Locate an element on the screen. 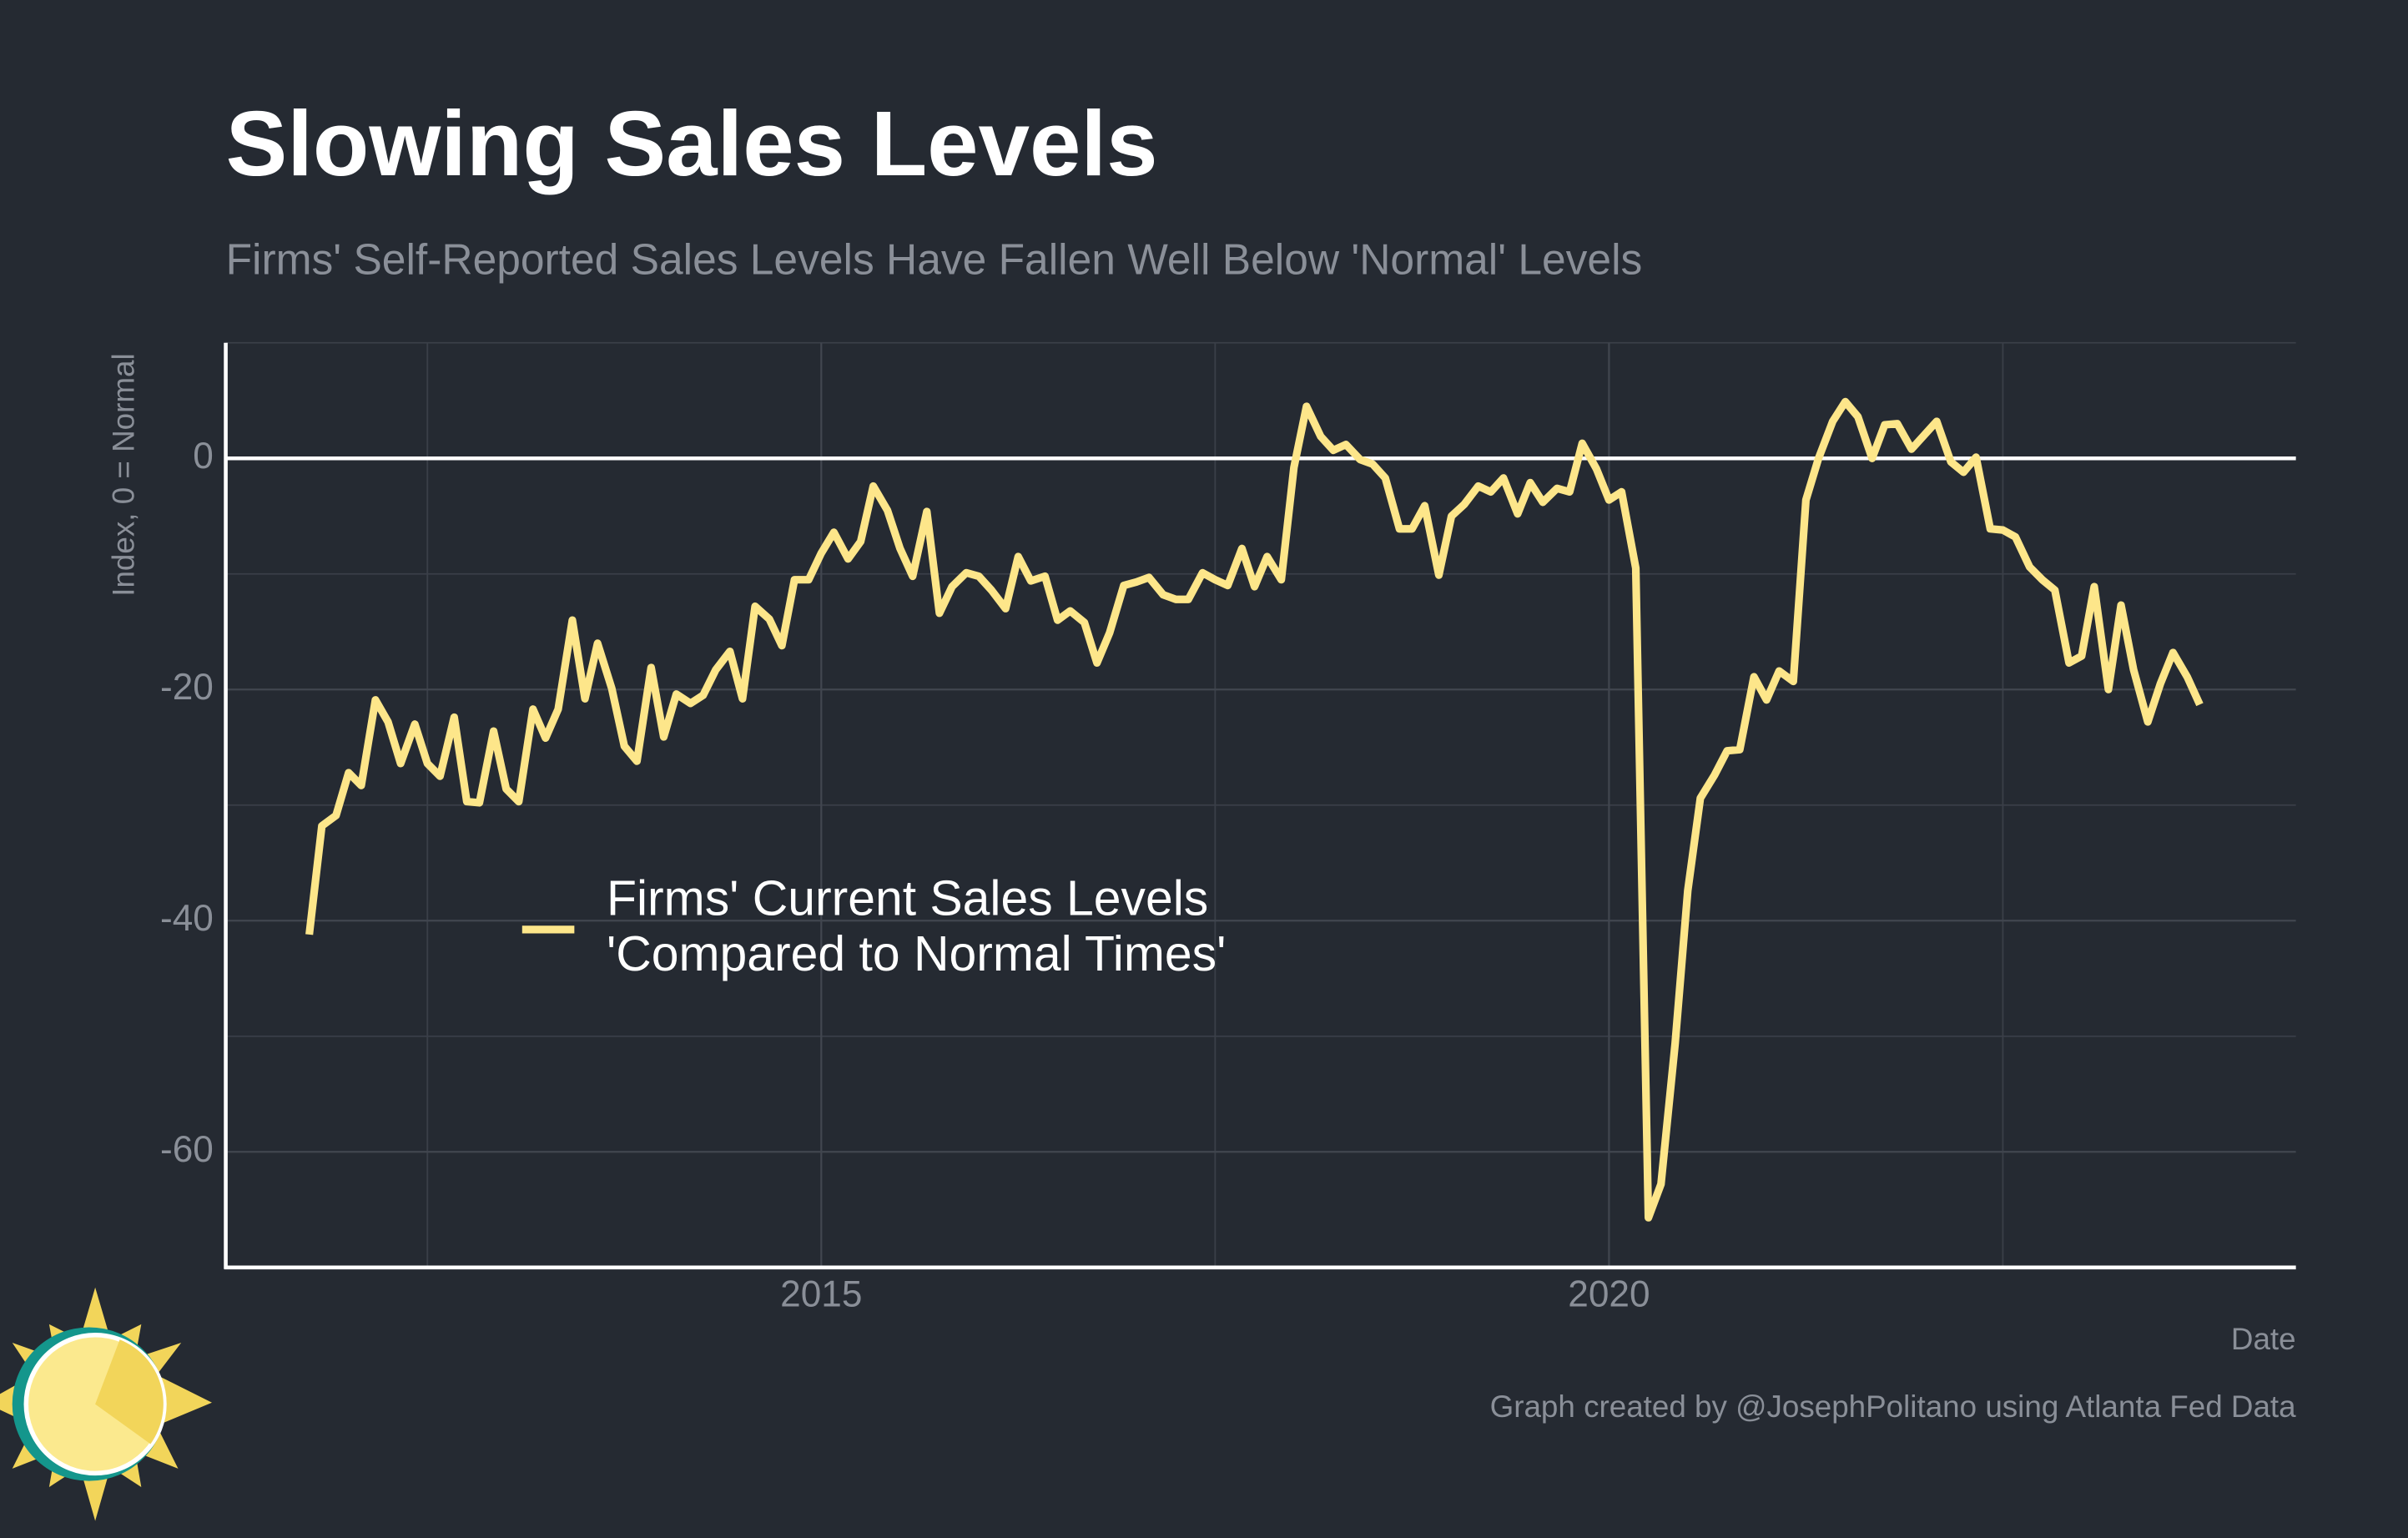  y-tick-label: -60 is located at coordinates (187, 1149).